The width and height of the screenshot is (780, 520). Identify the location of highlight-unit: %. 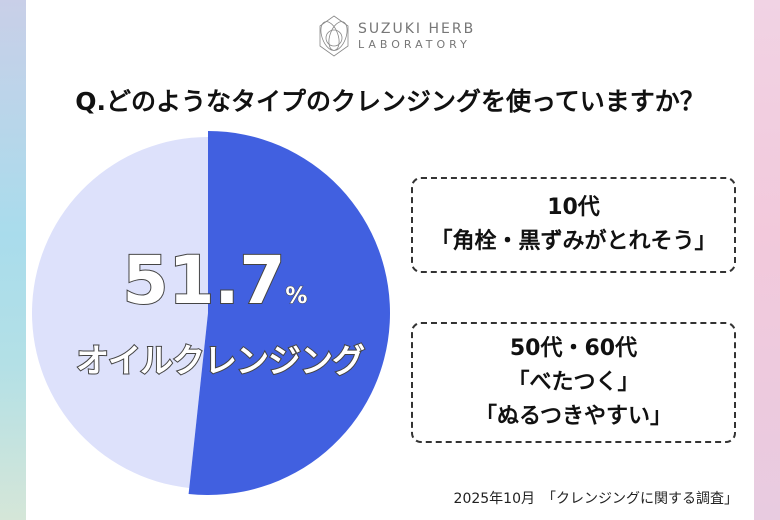
(296, 297).